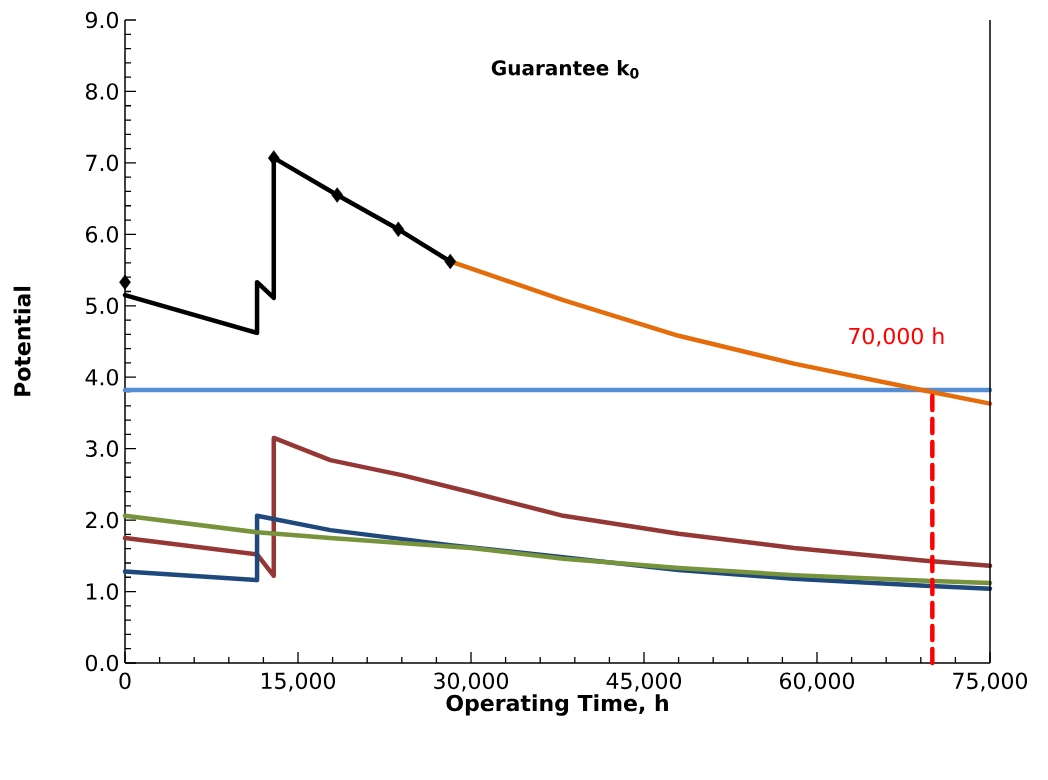 The image size is (1048, 780). What do you see at coordinates (644, 682) in the screenshot?
I see `x-tick-label: 45,000` at bounding box center [644, 682].